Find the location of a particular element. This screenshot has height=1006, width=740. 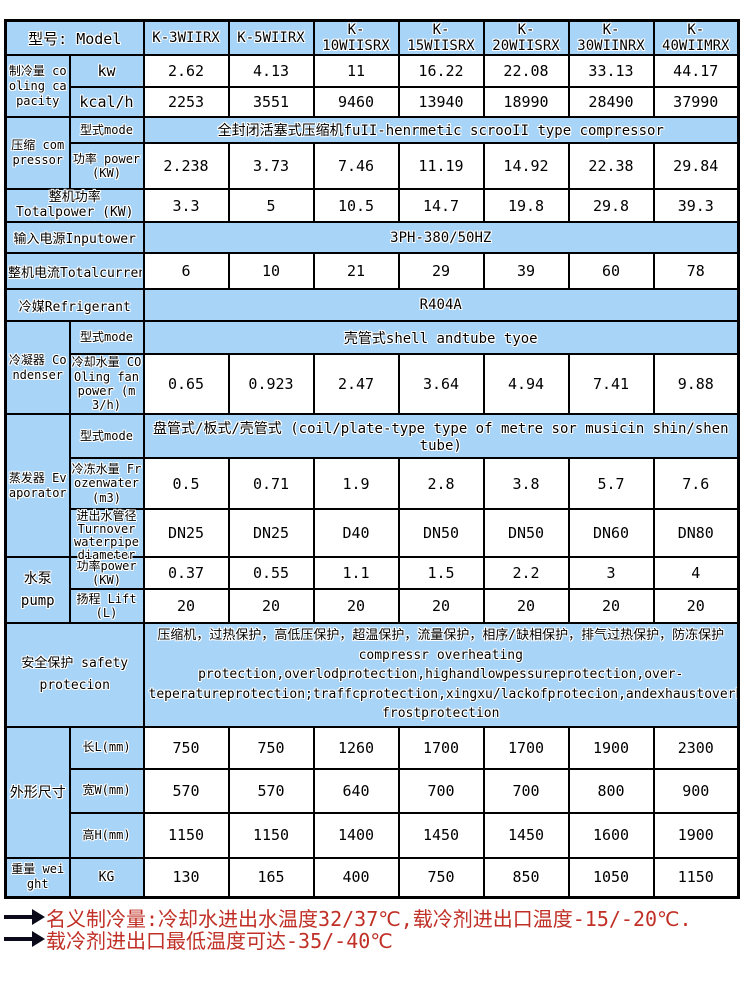

height-label: 高H(mm) is located at coordinates (106, 835).